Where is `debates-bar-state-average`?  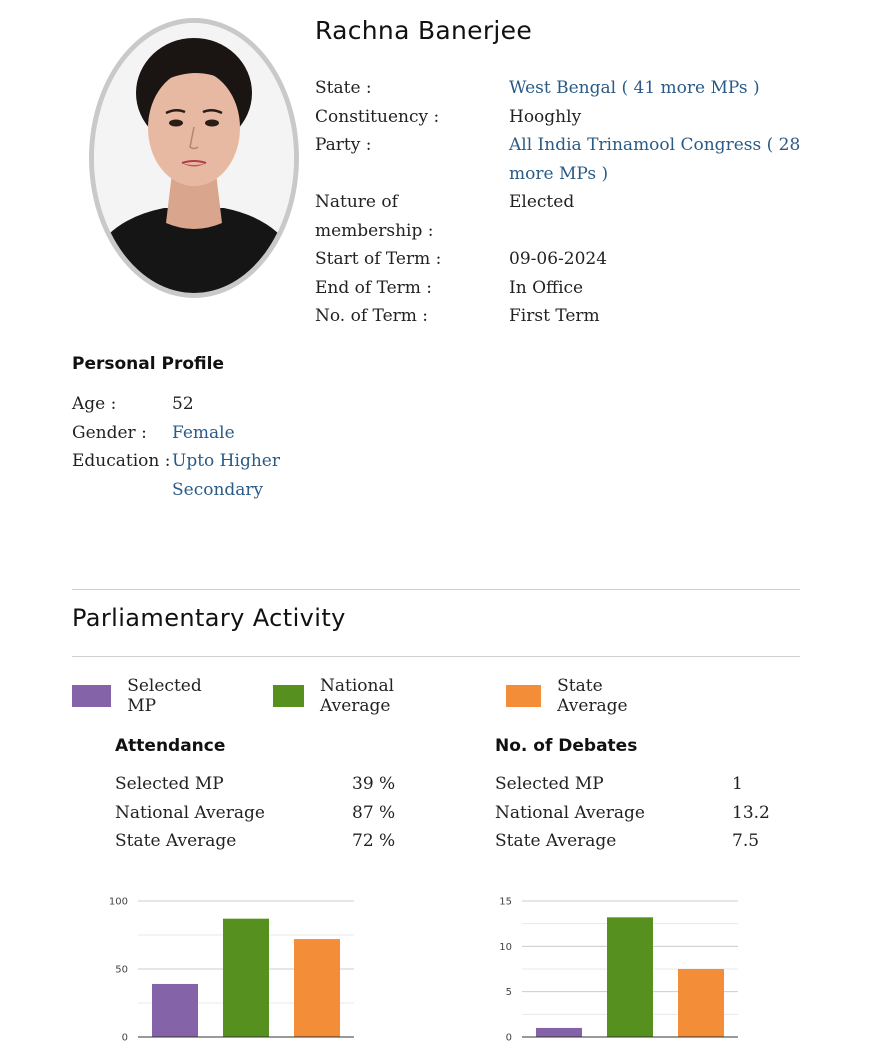 debates-bar-state-average is located at coordinates (701, 1003).